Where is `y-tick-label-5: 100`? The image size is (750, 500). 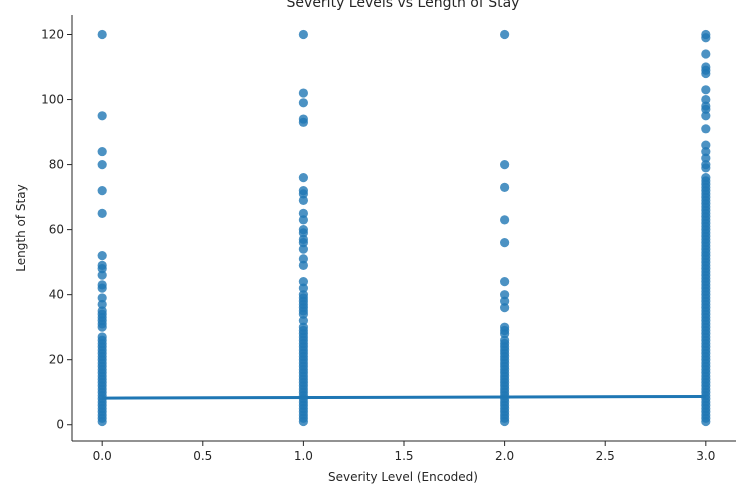 y-tick-label-5: 100 is located at coordinates (52, 100).